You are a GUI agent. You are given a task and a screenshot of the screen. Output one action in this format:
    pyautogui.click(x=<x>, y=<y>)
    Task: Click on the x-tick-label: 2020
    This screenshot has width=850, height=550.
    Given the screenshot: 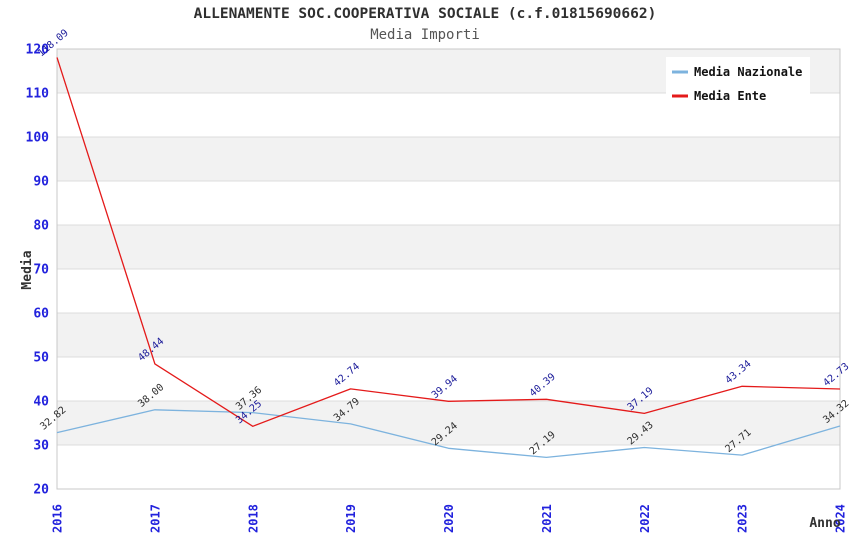 What is the action you would take?
    pyautogui.click(x=449, y=518)
    